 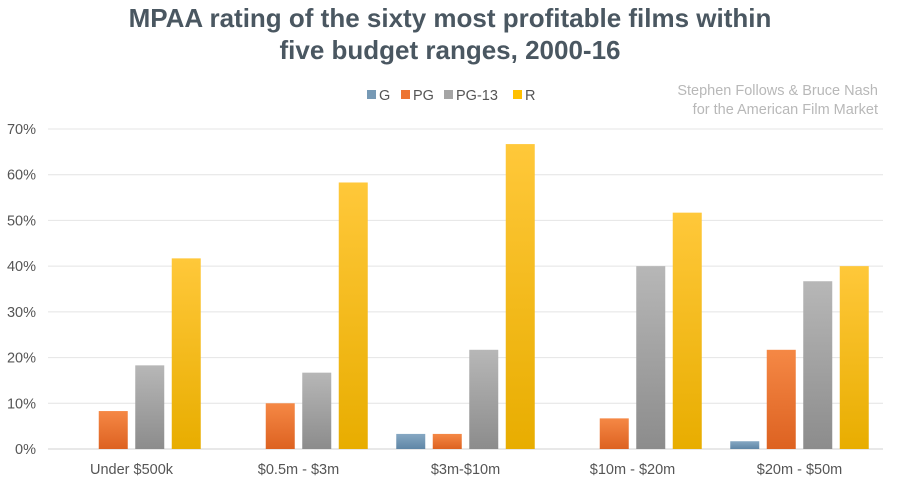 I want to click on legend-swatch-g, so click(x=371, y=94).